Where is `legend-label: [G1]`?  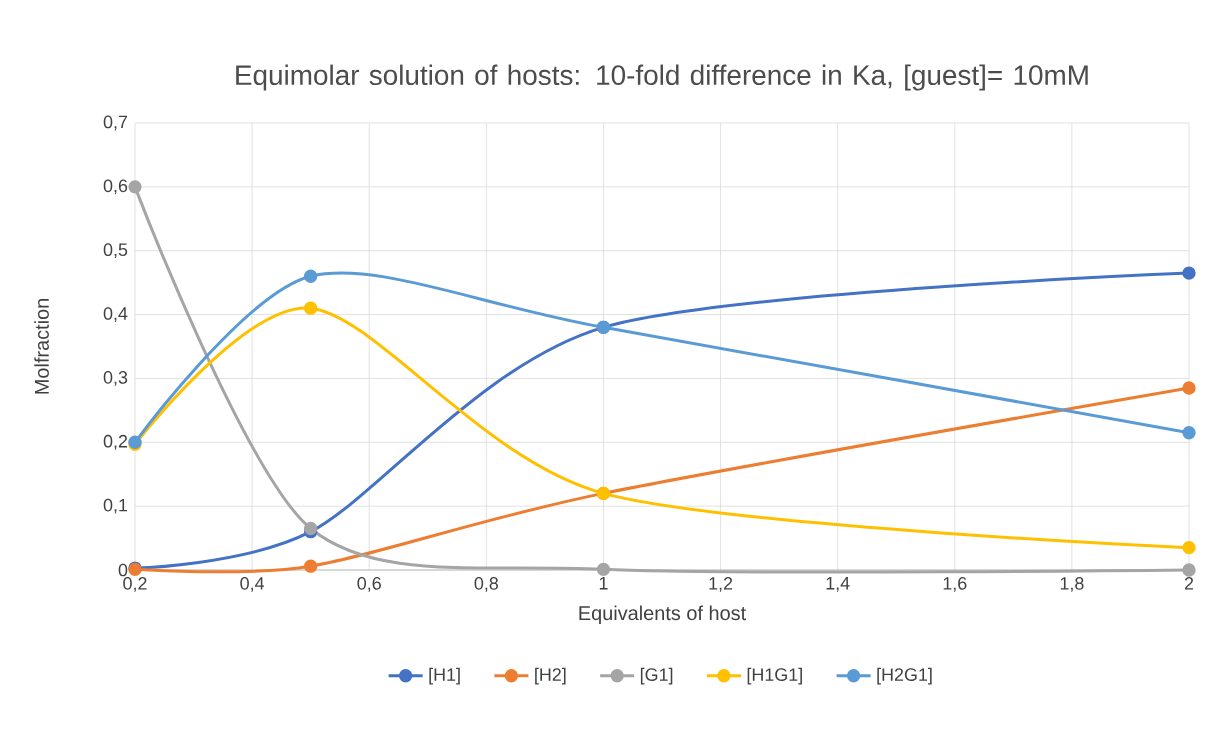 legend-label: [G1] is located at coordinates (656, 676).